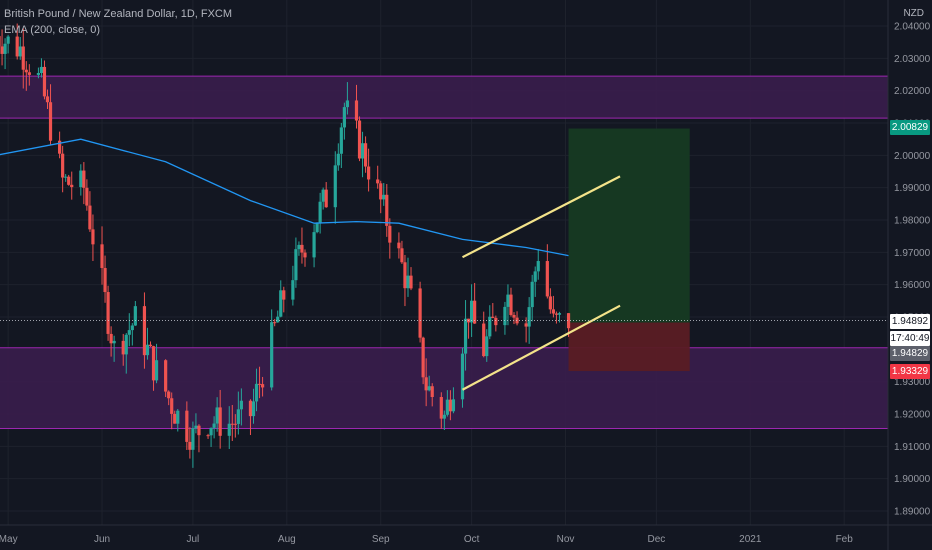 The image size is (932, 550). I want to click on time-axis-label: Aug, so click(287, 539).